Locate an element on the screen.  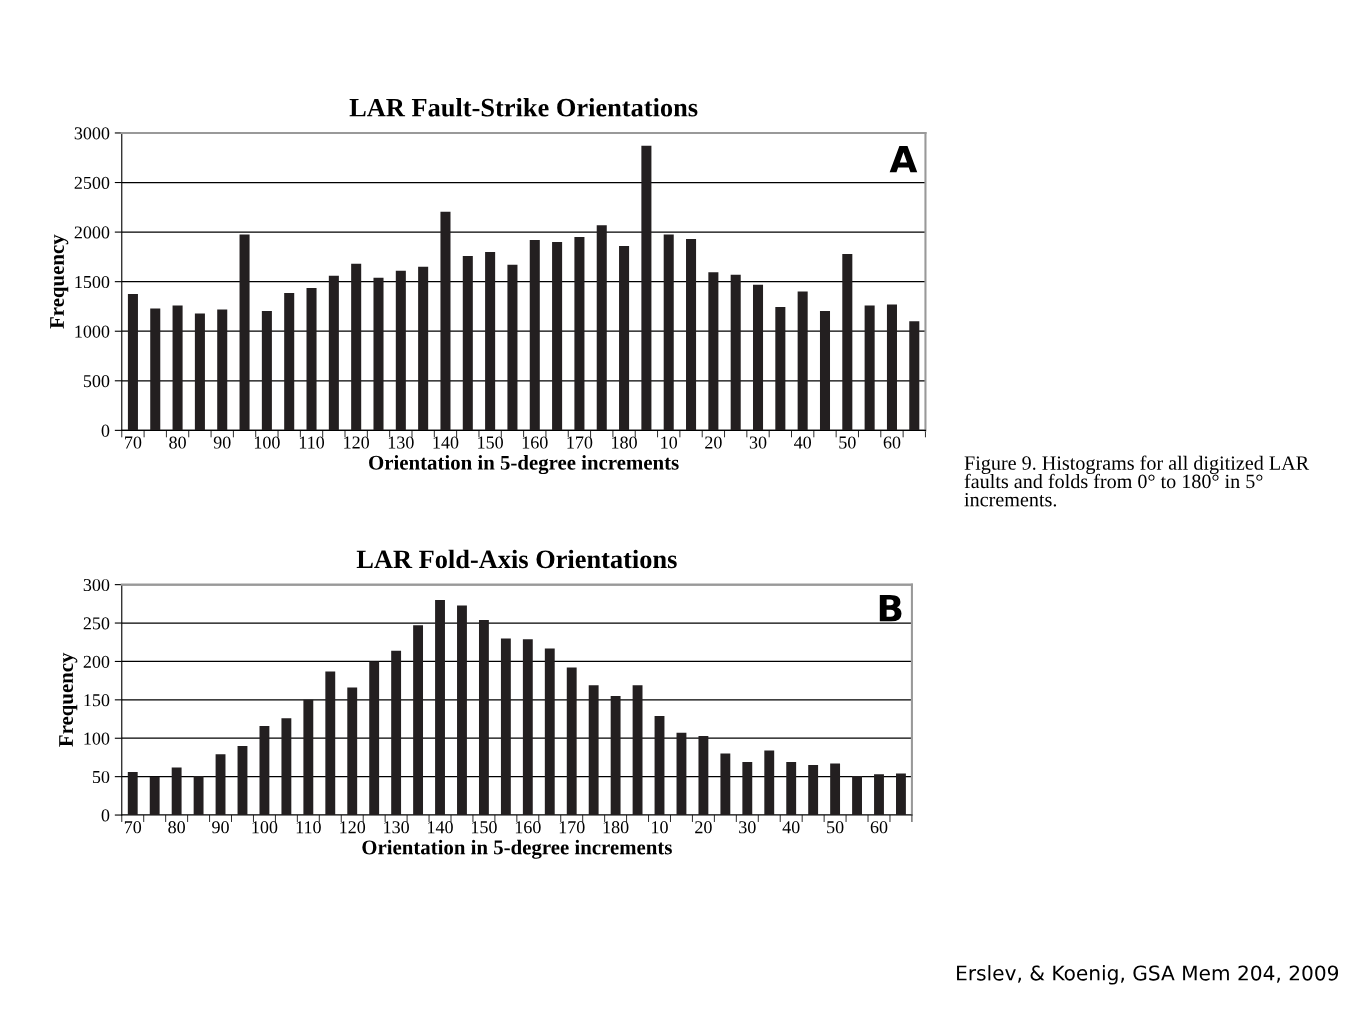
x-tick-label: 30 is located at coordinates (747, 827).